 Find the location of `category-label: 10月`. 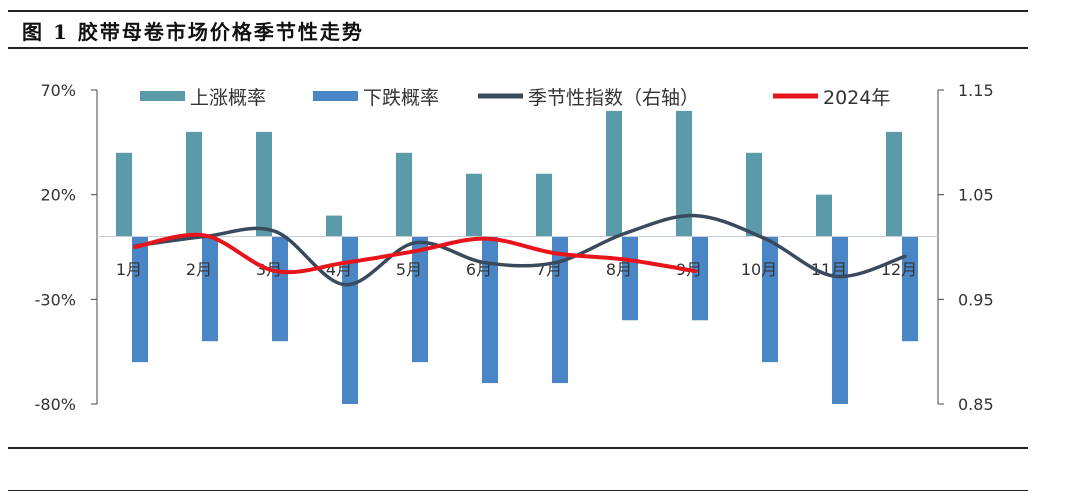

category-label: 10月 is located at coordinates (759, 269).